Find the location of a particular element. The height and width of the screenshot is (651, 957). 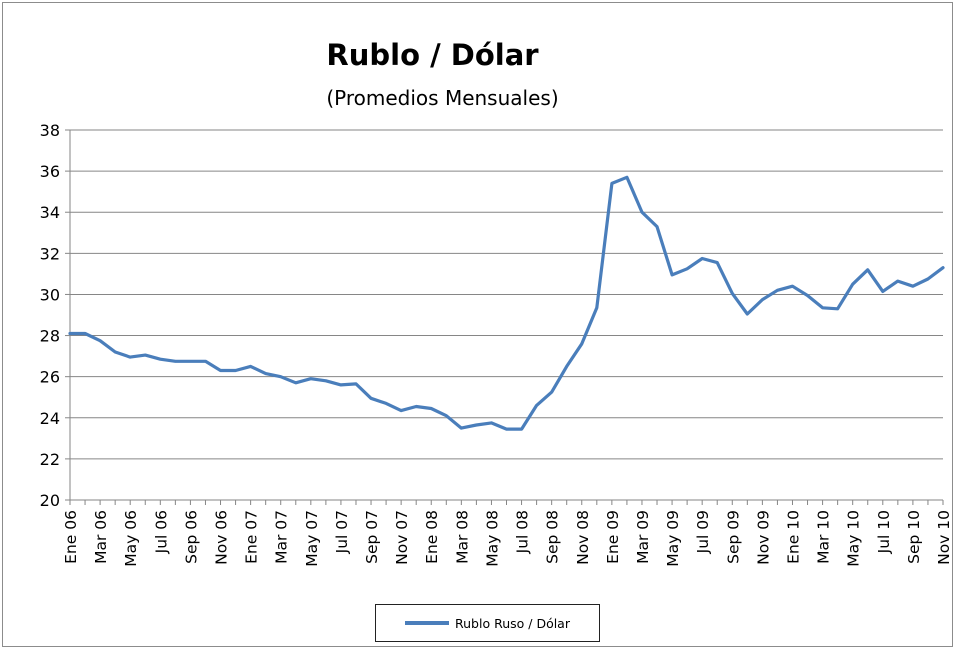

chart-title: Rublo / Dólar is located at coordinates (432, 55).